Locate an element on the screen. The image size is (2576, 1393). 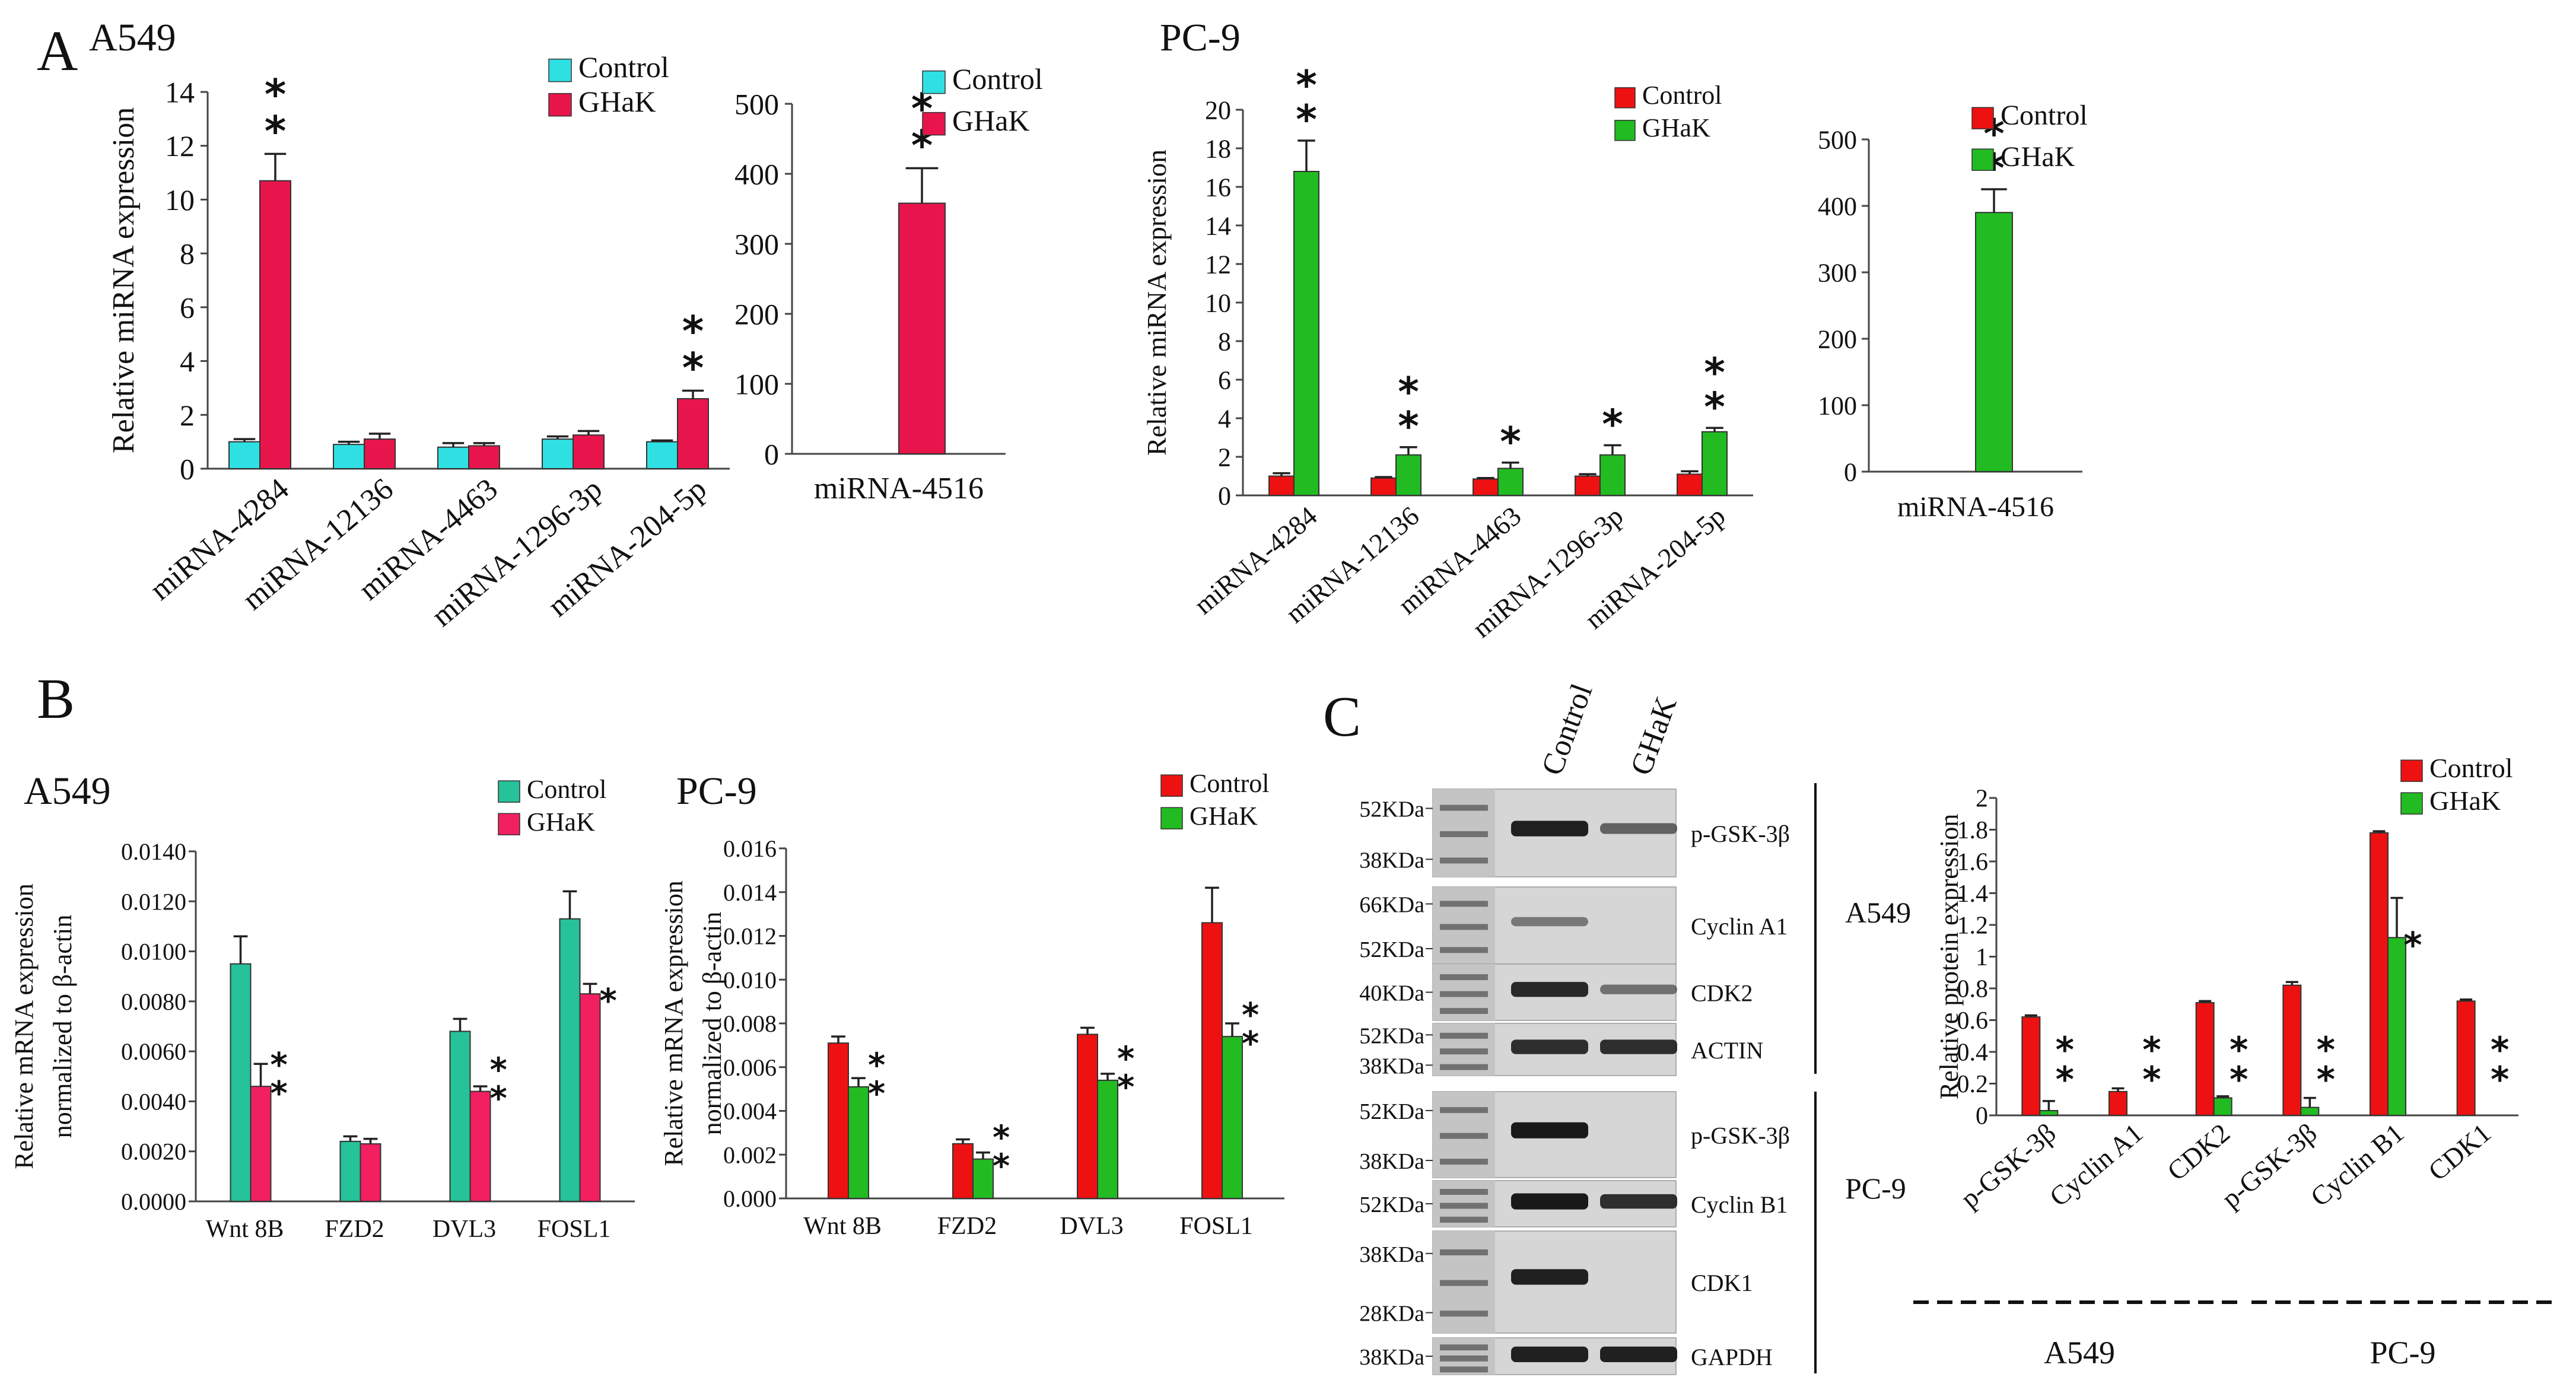
y-axis-label-secondary: normalized to β-actin is located at coordinates (62, 1026).